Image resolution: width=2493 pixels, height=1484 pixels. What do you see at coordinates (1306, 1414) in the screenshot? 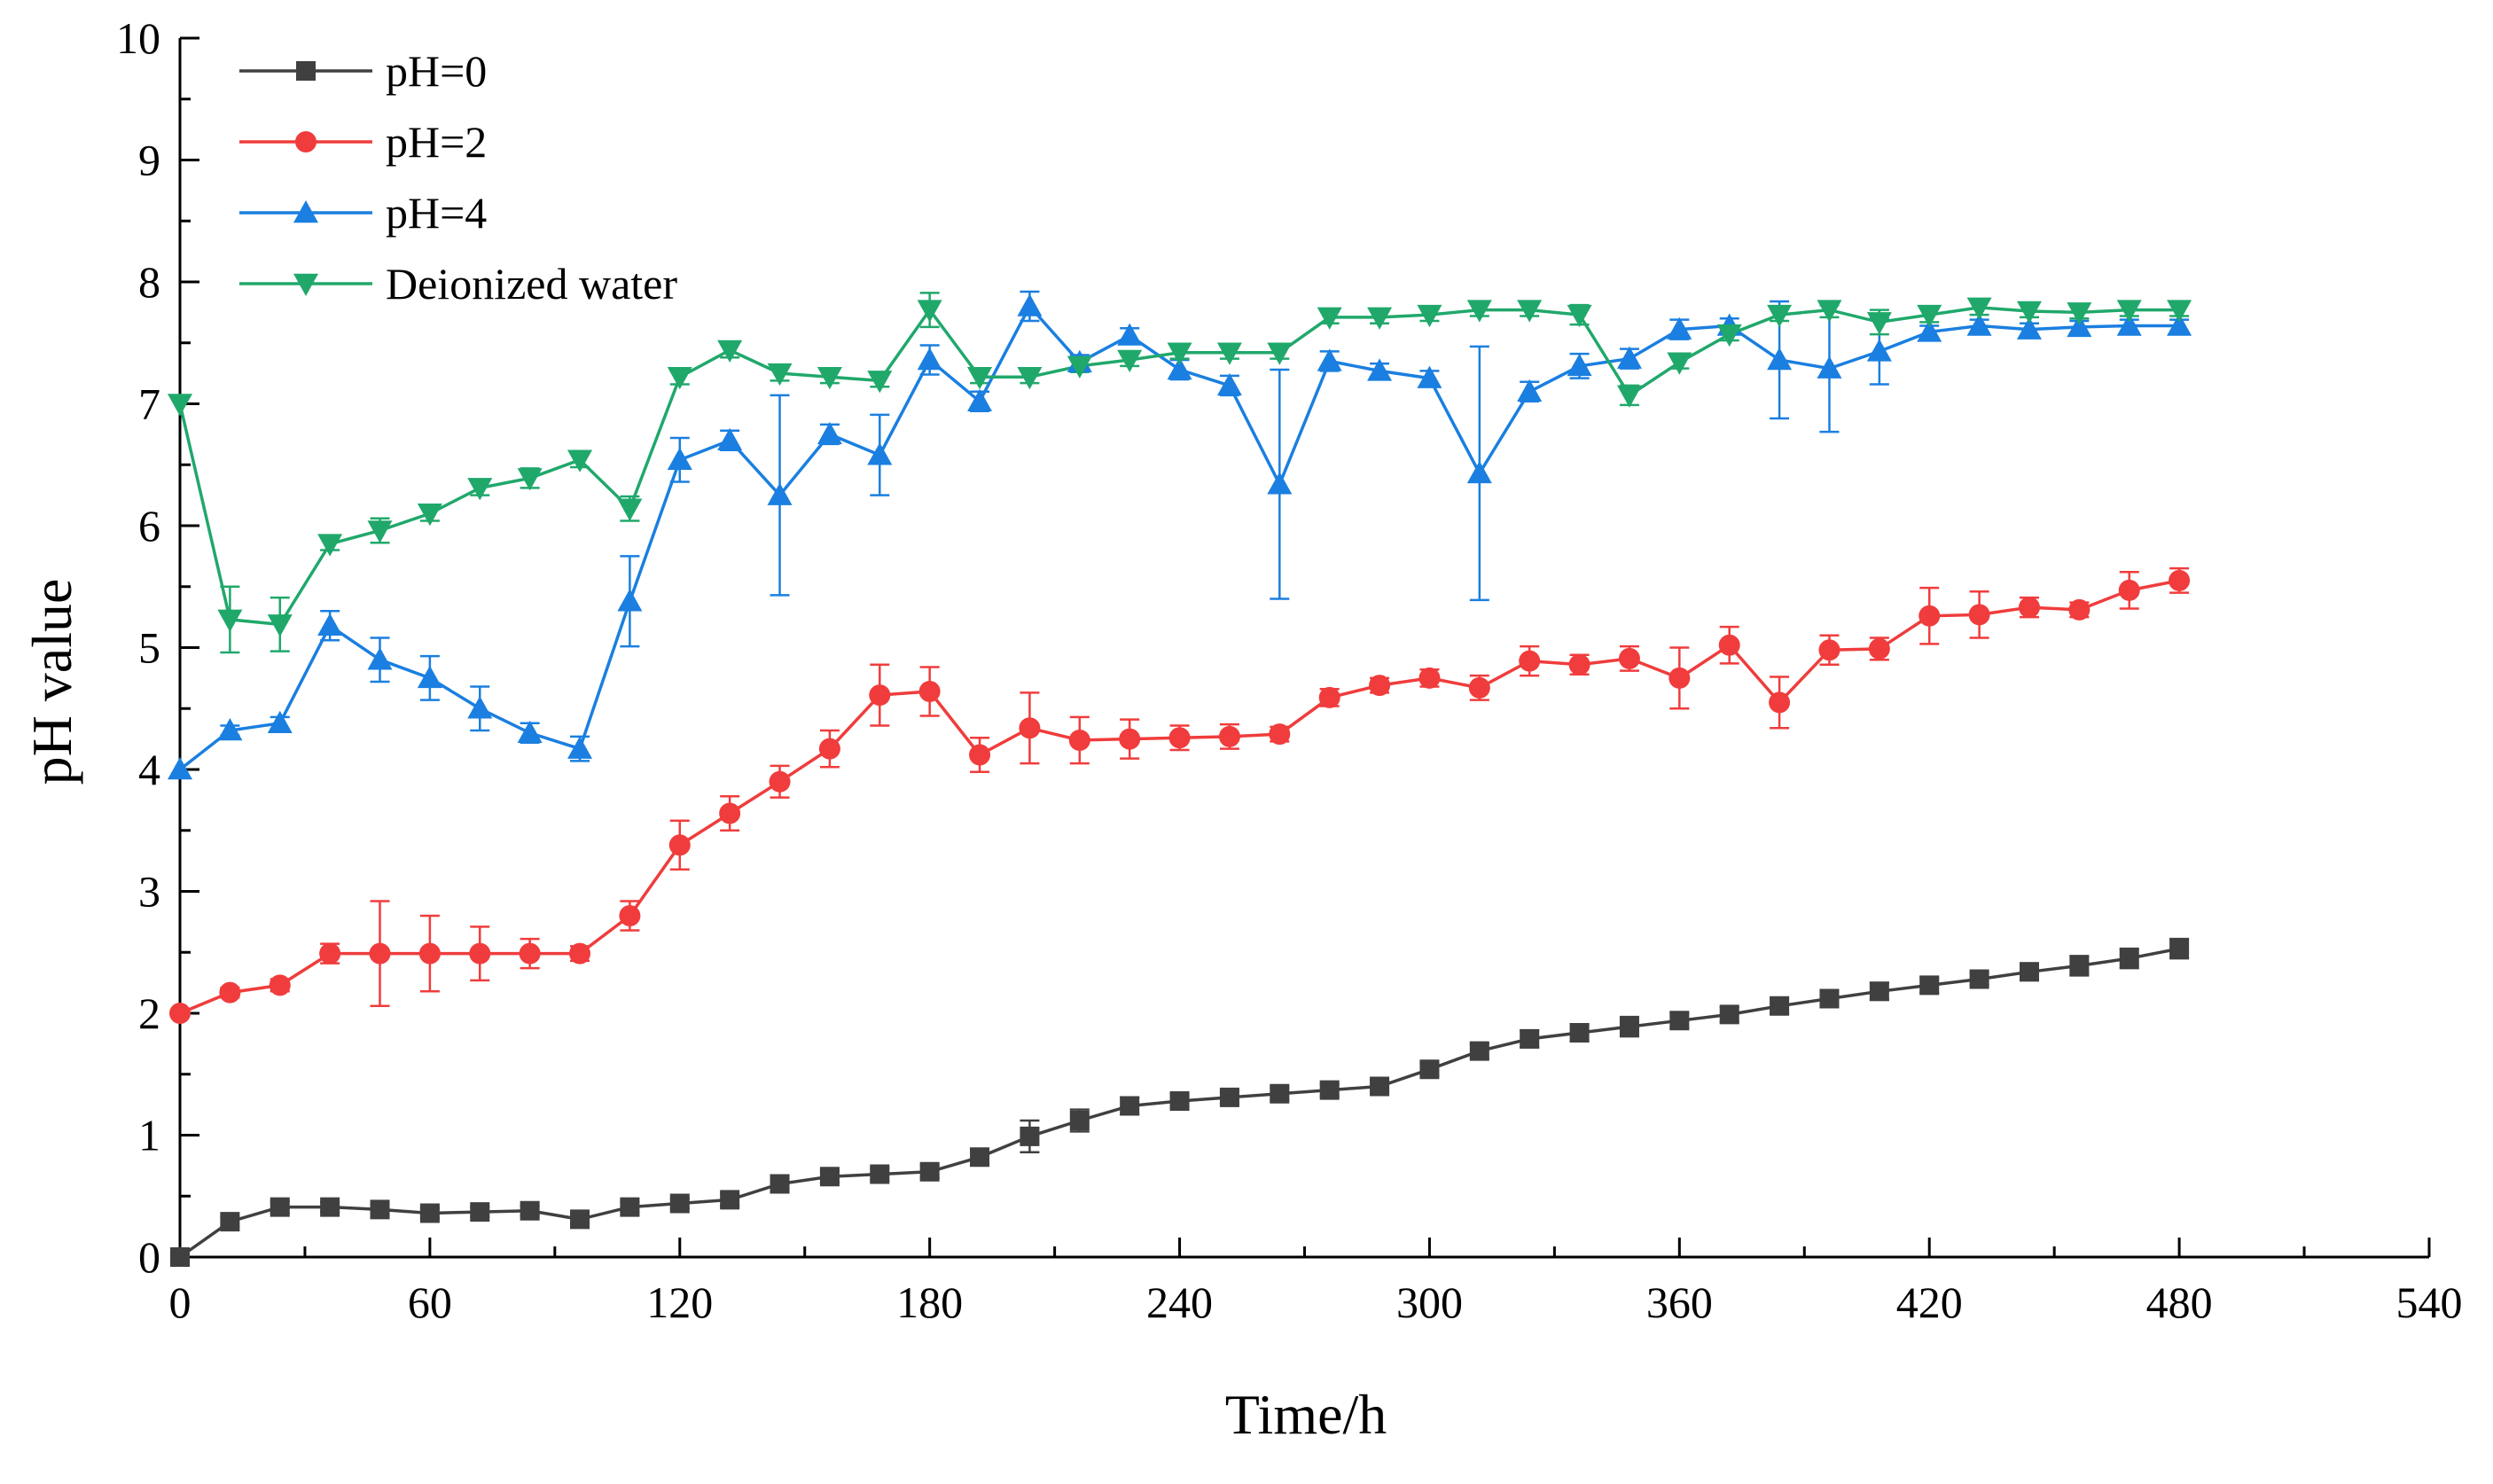
I see `x-axis-title: Time/h` at bounding box center [1306, 1414].